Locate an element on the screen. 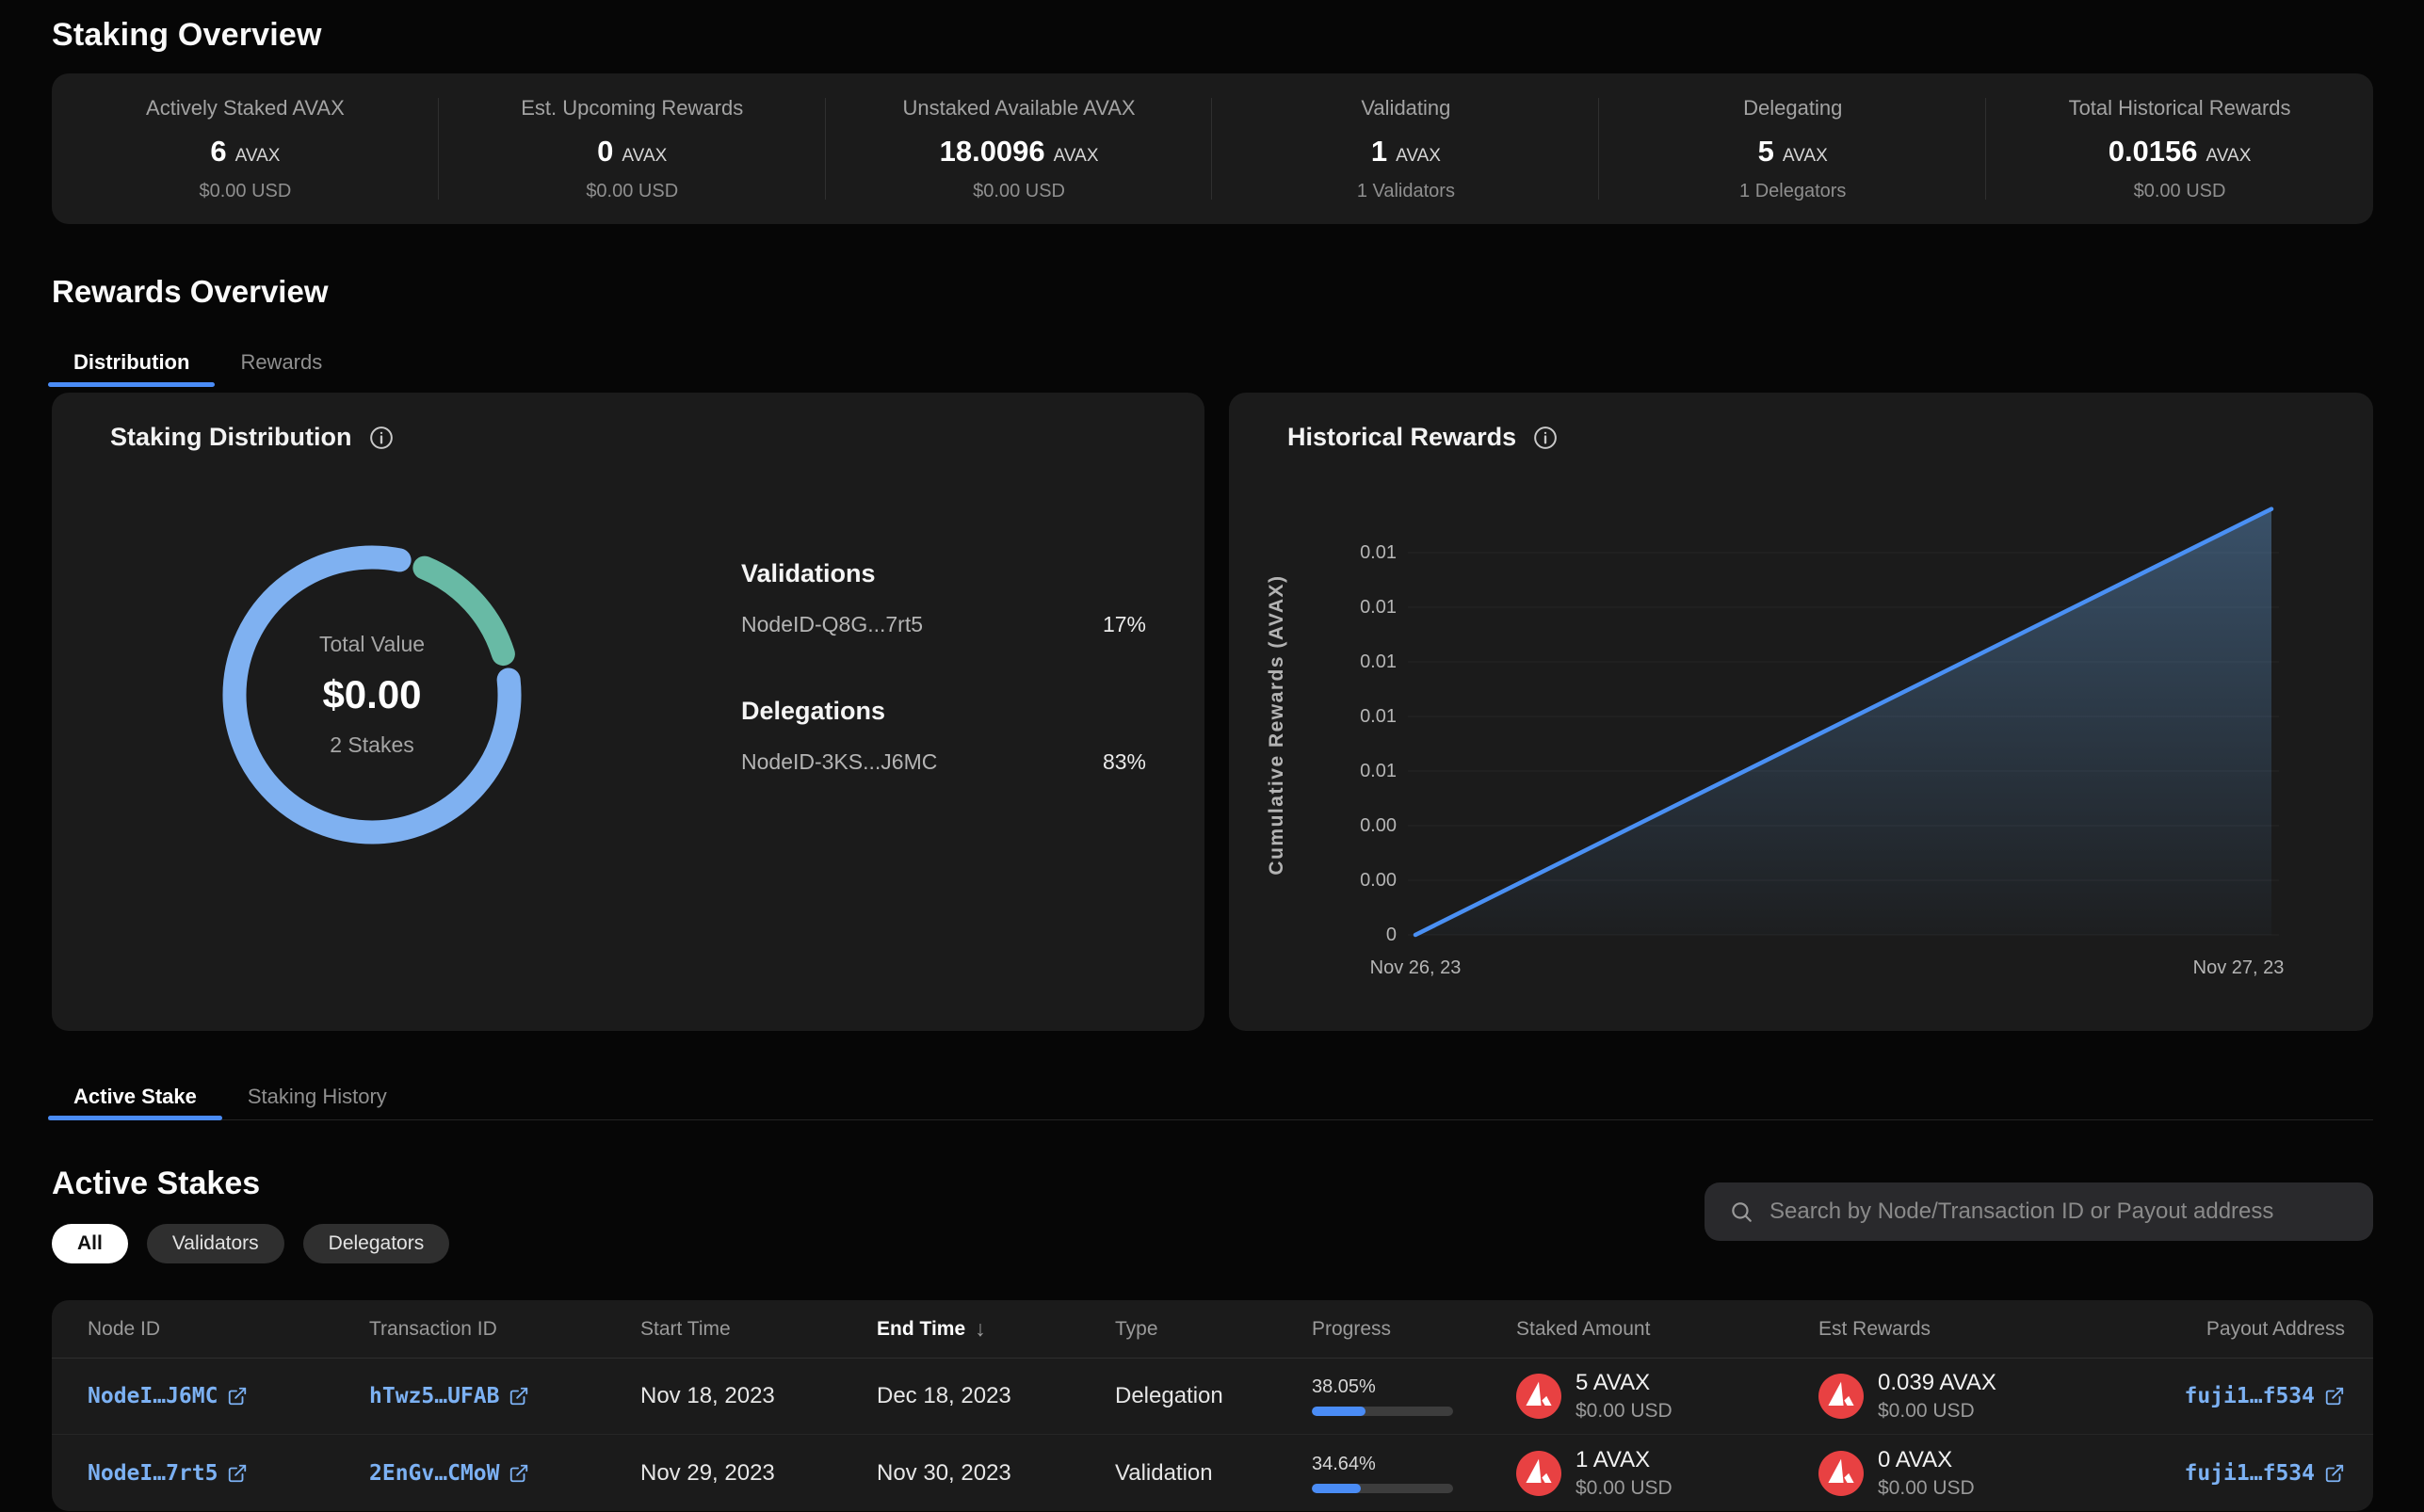 The width and height of the screenshot is (2424, 1512). stat-label: Unstaked Available AVAX is located at coordinates (1019, 107).